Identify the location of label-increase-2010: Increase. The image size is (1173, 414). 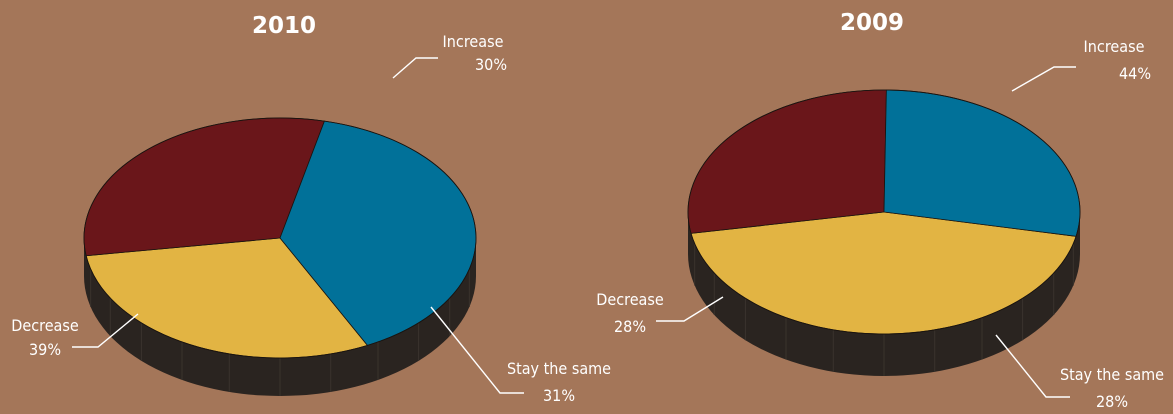
(473, 41).